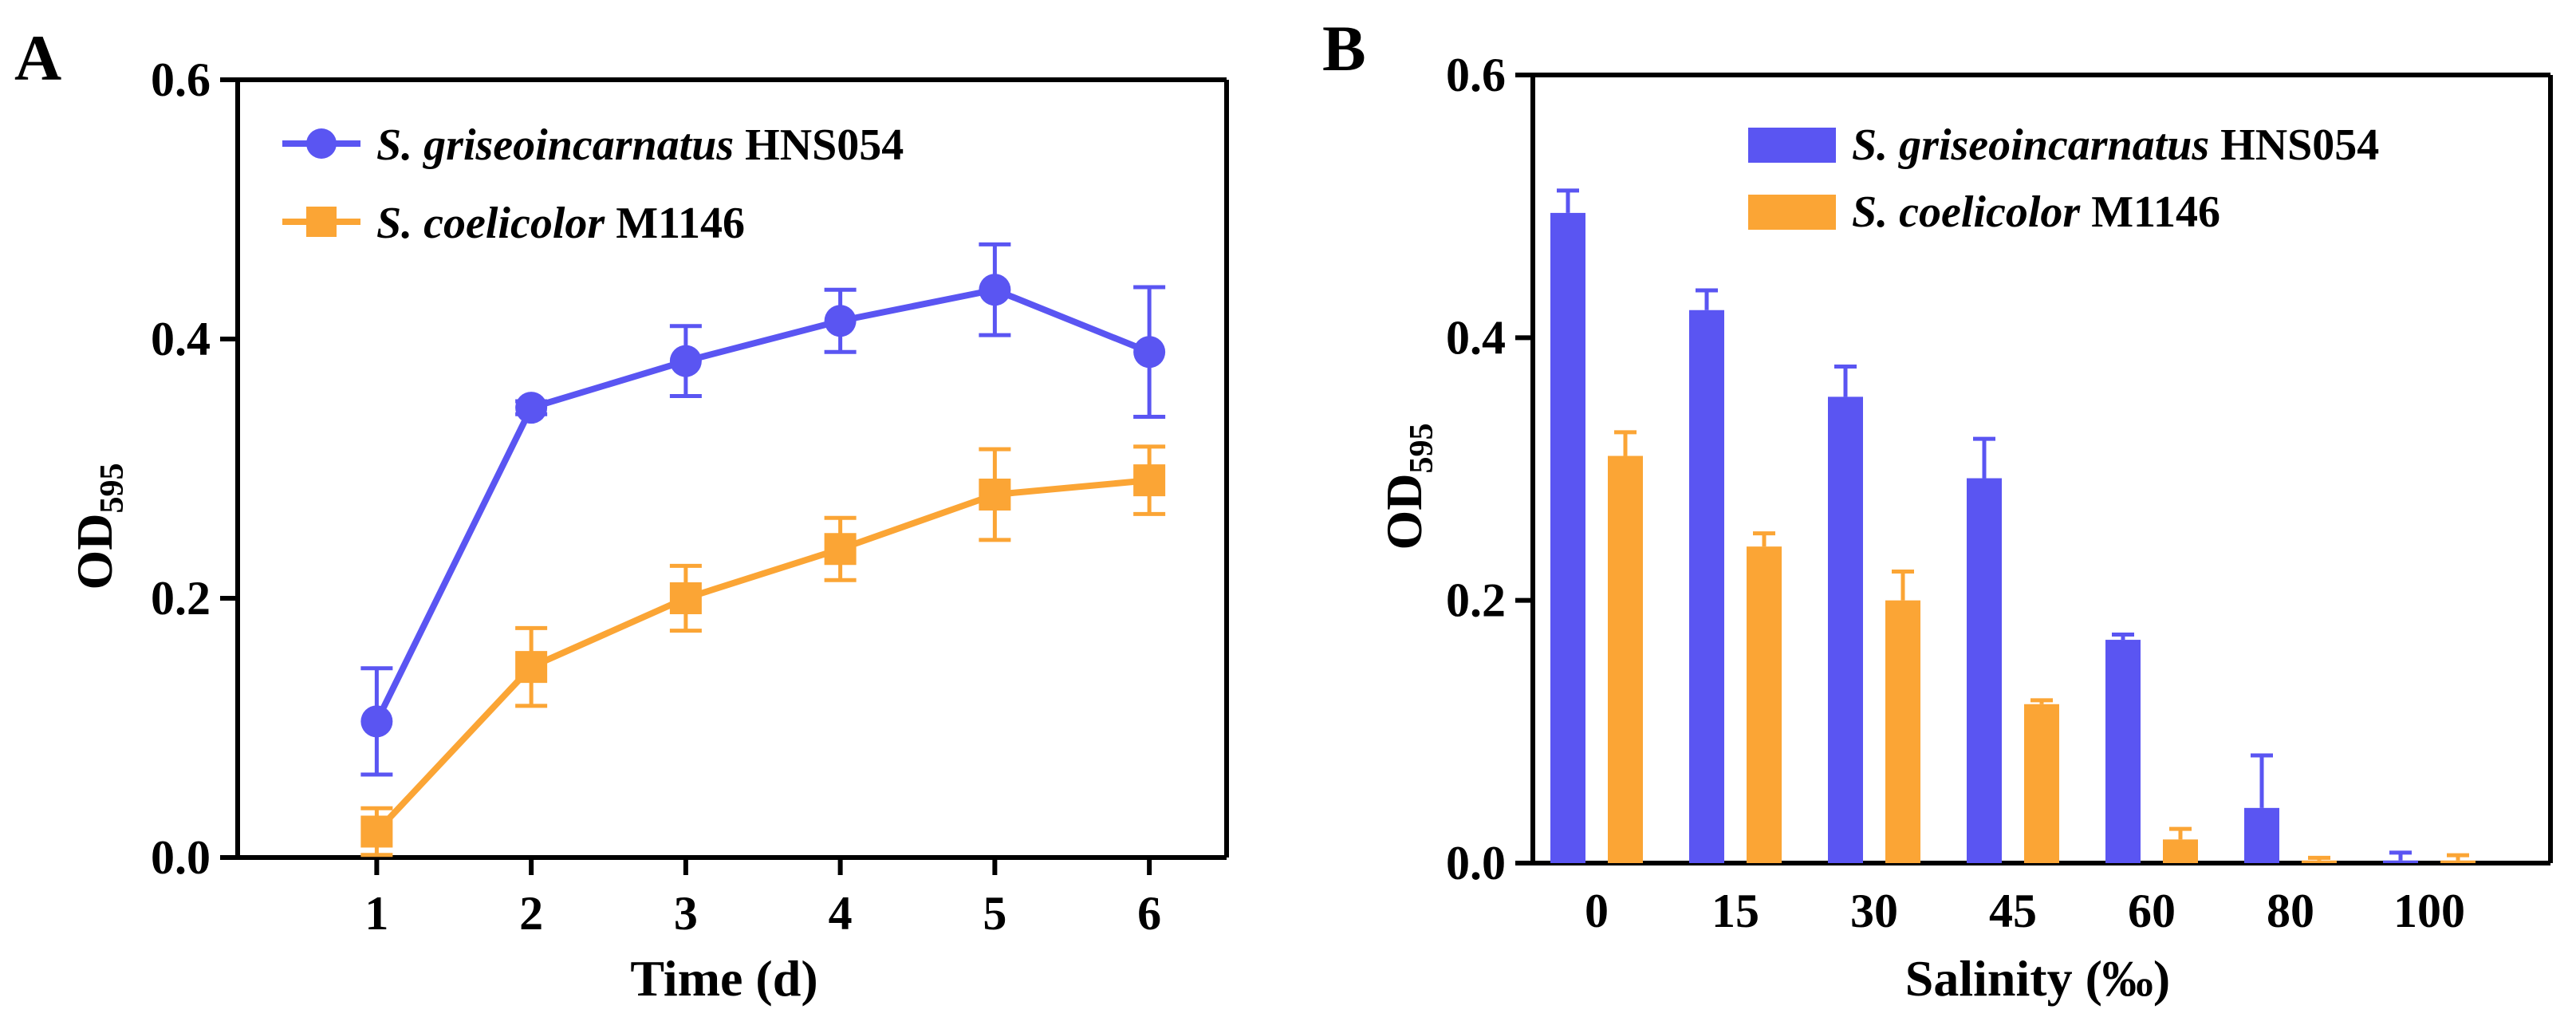  What do you see at coordinates (2294, 145) in the screenshot?
I see `panel-b-legend-label-1-rest: HNS054` at bounding box center [2294, 145].